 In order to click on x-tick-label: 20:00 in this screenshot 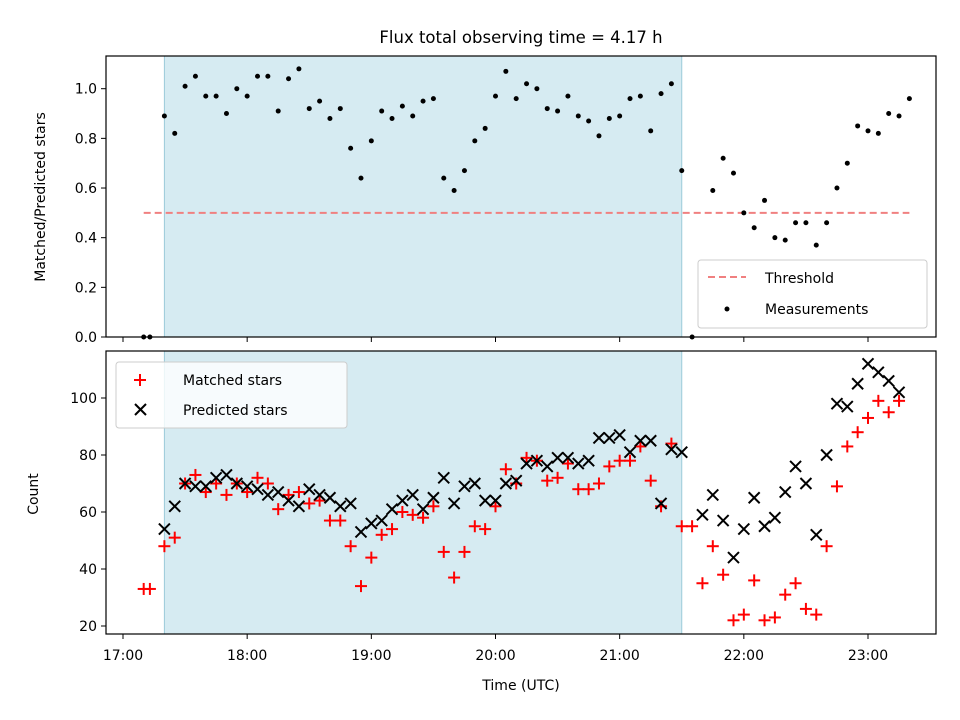, I will do `click(495, 656)`.